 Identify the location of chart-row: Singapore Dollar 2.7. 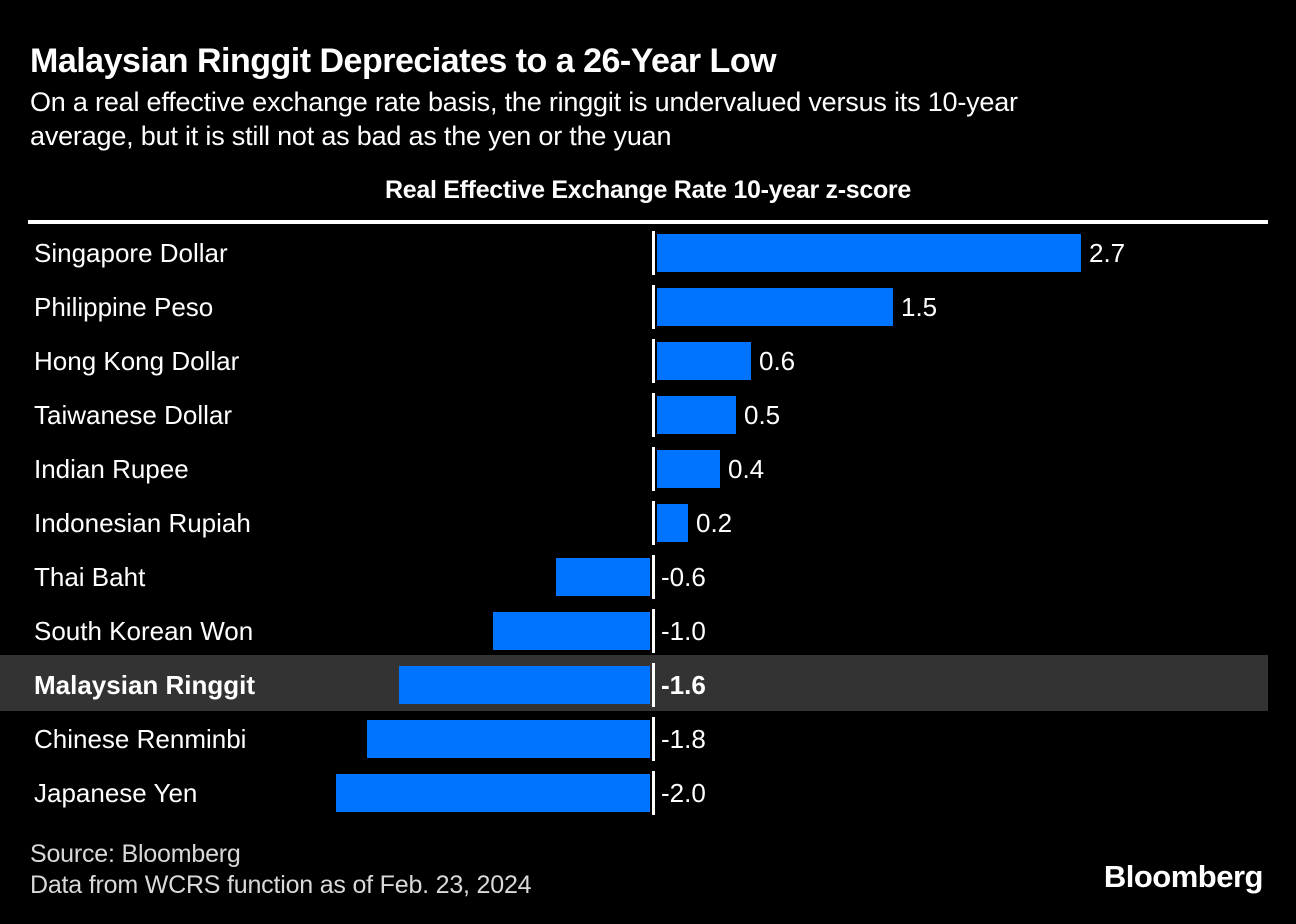
(648, 253).